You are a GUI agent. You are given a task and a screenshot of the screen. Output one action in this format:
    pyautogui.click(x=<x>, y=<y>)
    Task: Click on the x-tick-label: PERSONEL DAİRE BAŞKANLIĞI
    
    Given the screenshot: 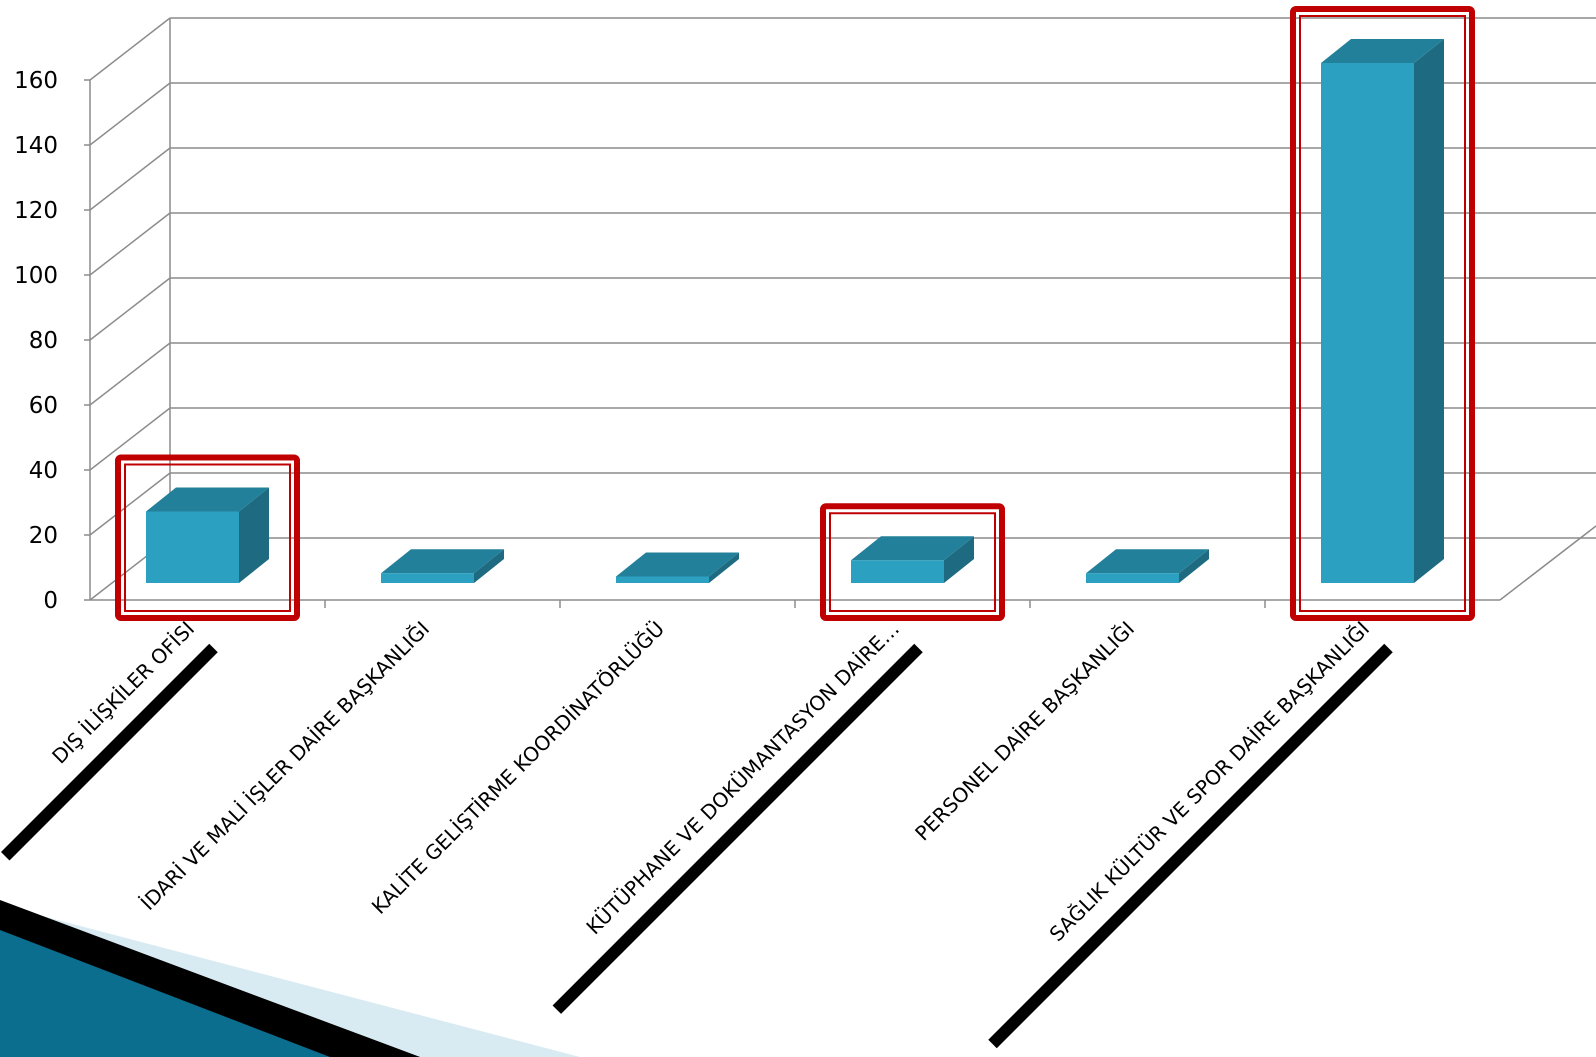 What is the action you would take?
    pyautogui.click(x=1024, y=731)
    